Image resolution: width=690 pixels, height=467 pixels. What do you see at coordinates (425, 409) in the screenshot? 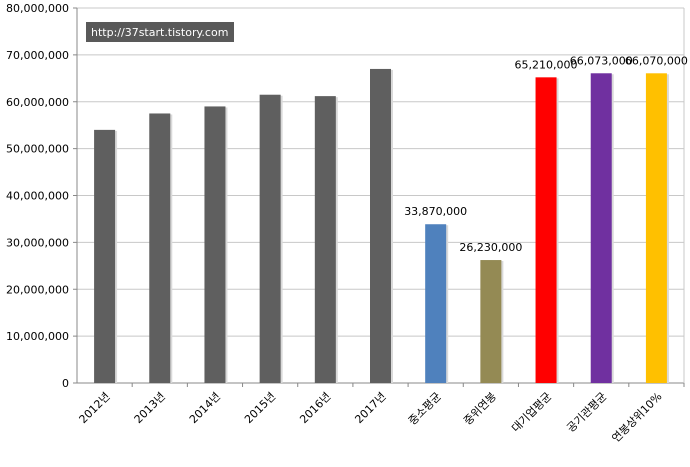
I see `x-tick-label: 중소평균` at bounding box center [425, 409].